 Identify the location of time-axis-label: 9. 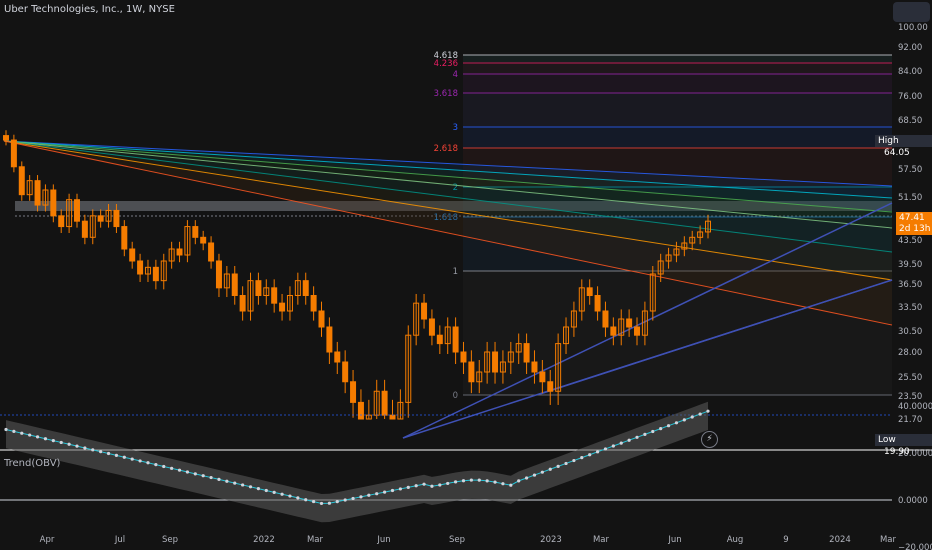
(785, 540).